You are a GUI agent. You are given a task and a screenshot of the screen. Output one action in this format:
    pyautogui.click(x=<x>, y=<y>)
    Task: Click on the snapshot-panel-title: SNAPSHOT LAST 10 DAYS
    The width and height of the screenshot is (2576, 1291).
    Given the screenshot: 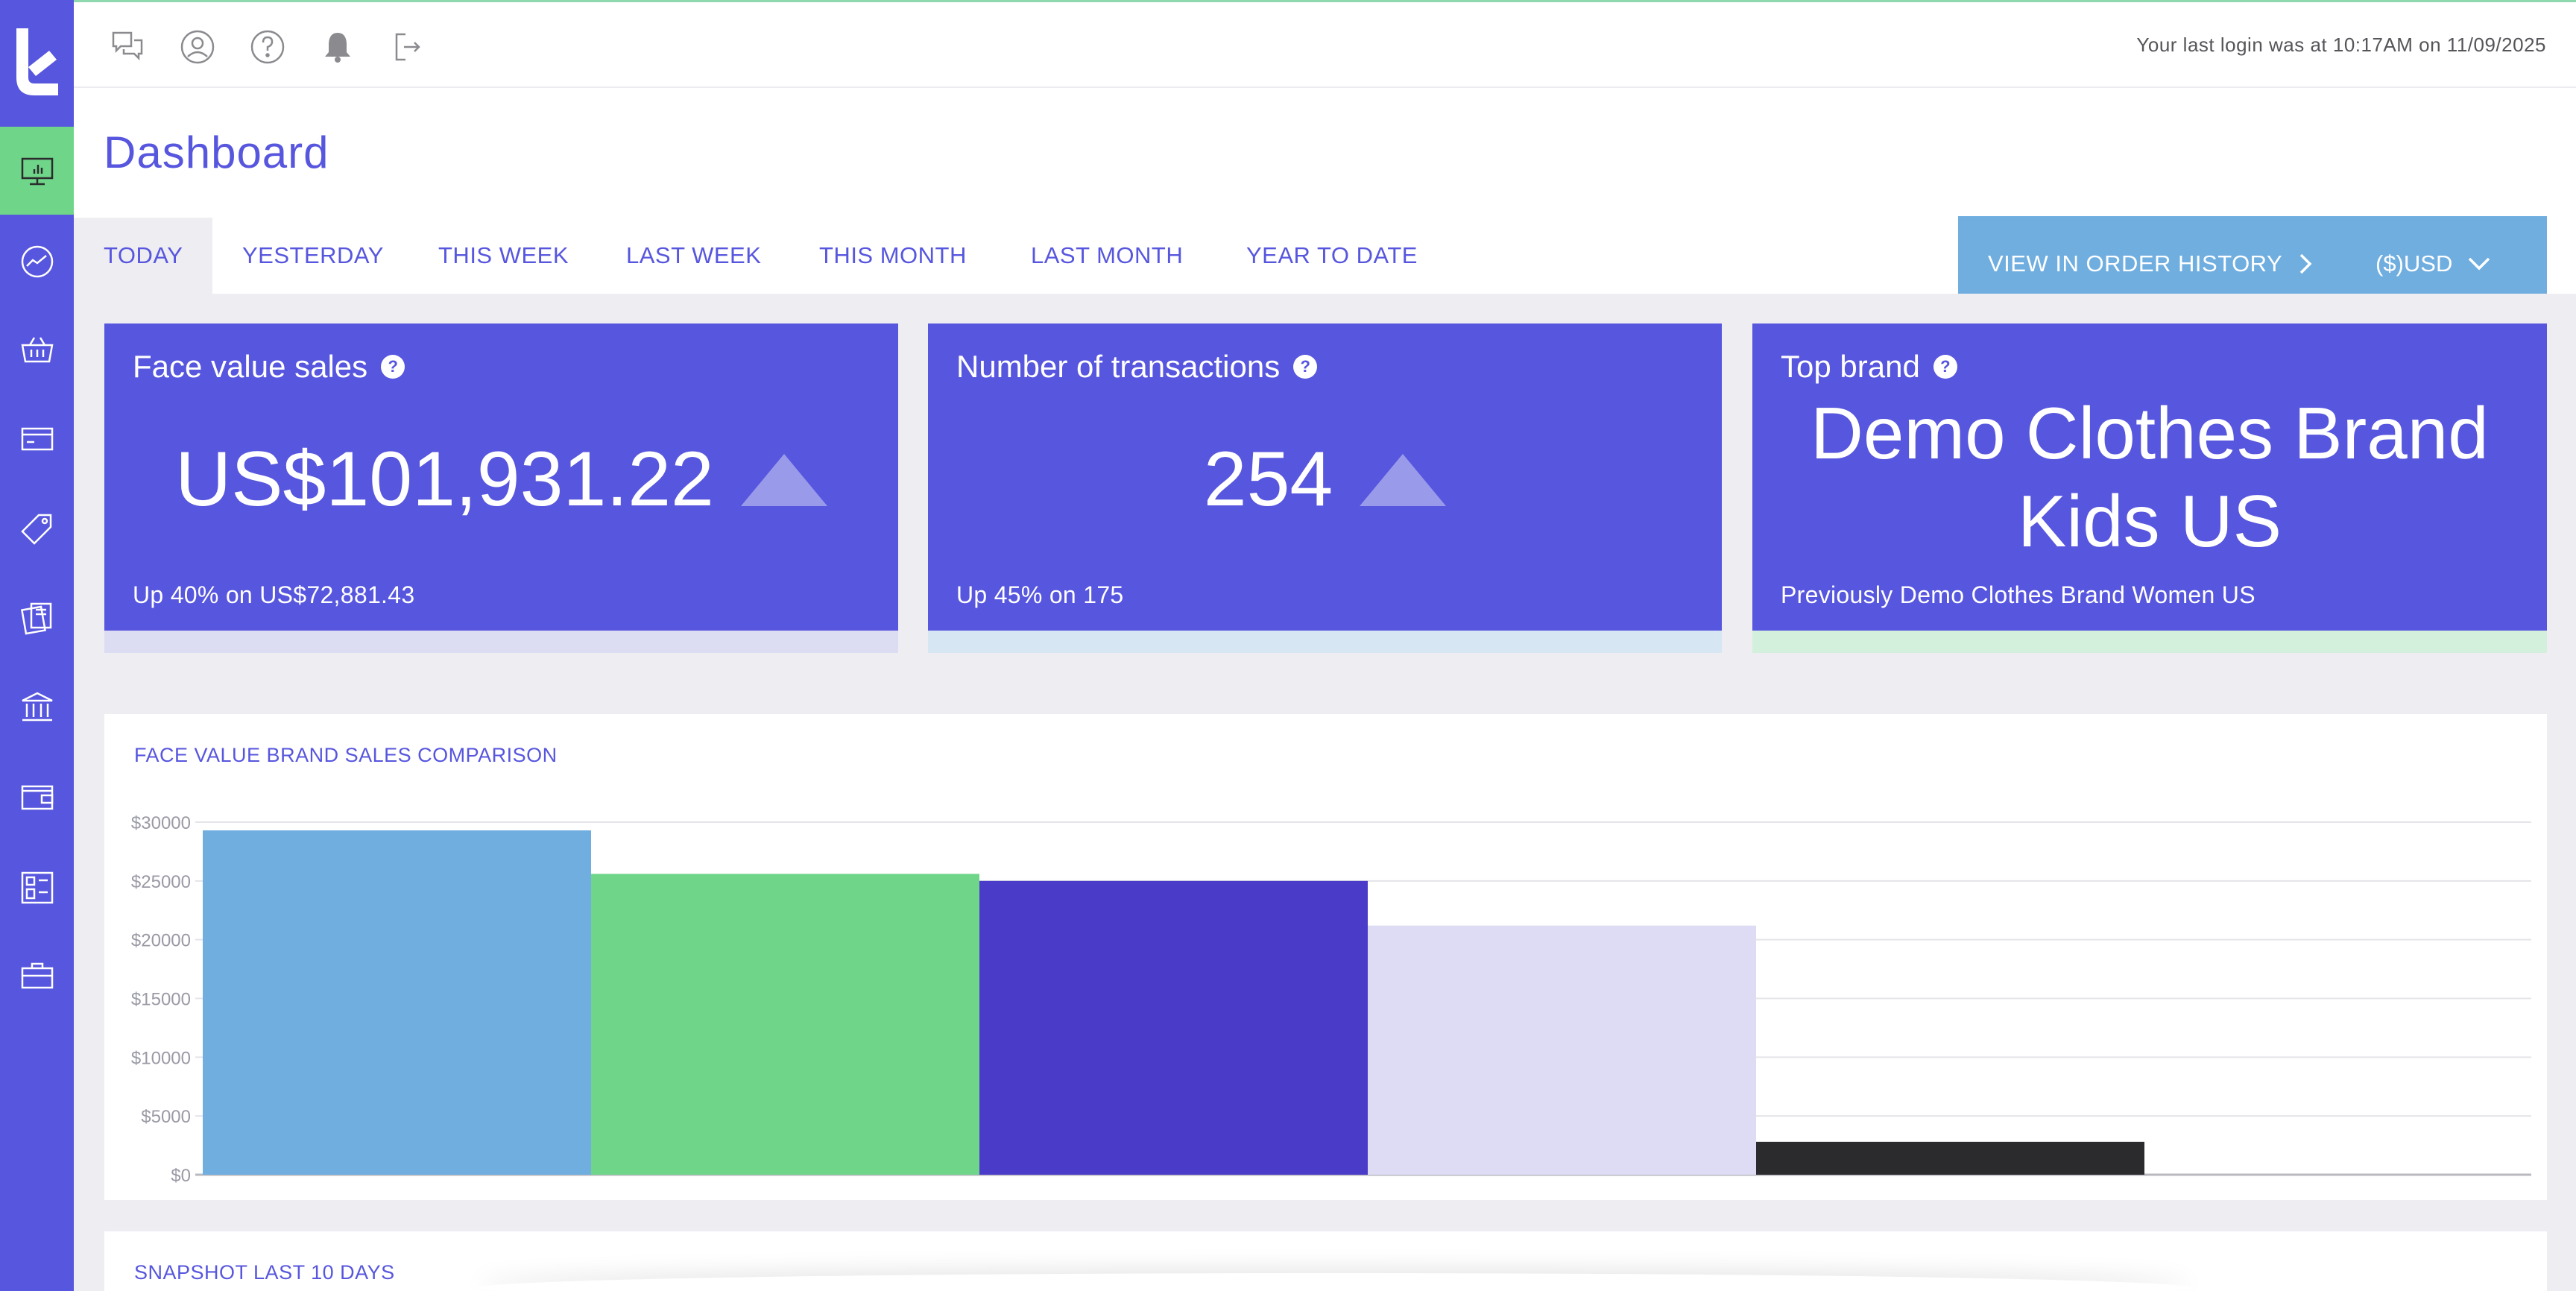 What is the action you would take?
    pyautogui.click(x=264, y=1272)
    